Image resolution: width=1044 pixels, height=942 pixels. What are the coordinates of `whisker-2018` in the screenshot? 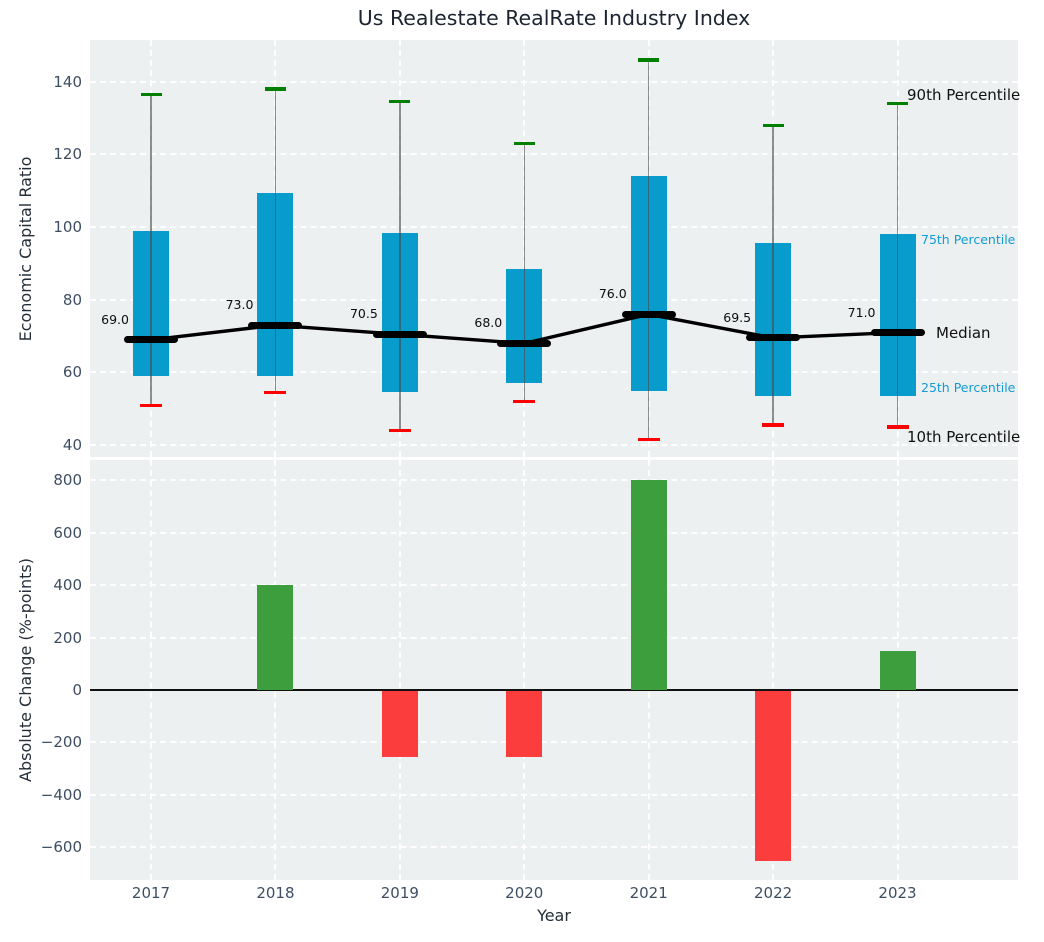 It's located at (275, 240).